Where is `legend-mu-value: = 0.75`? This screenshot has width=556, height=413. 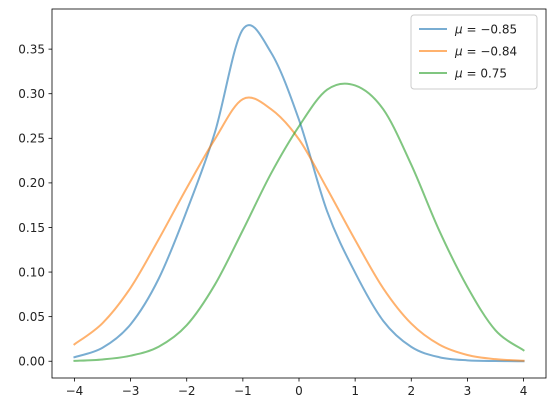
legend-mu-value: = 0.75 is located at coordinates (485, 73).